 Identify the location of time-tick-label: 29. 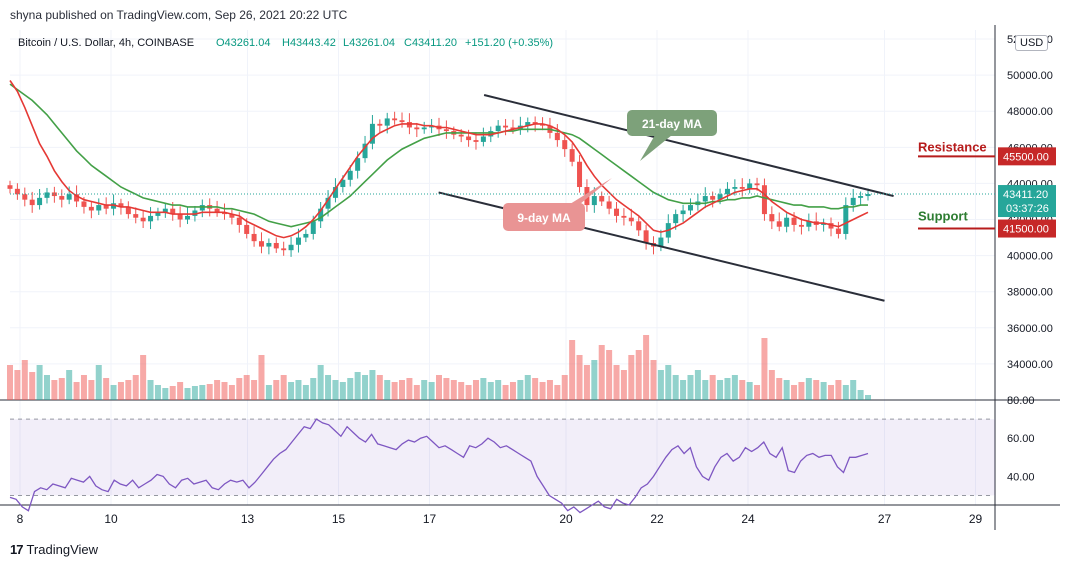
(976, 519).